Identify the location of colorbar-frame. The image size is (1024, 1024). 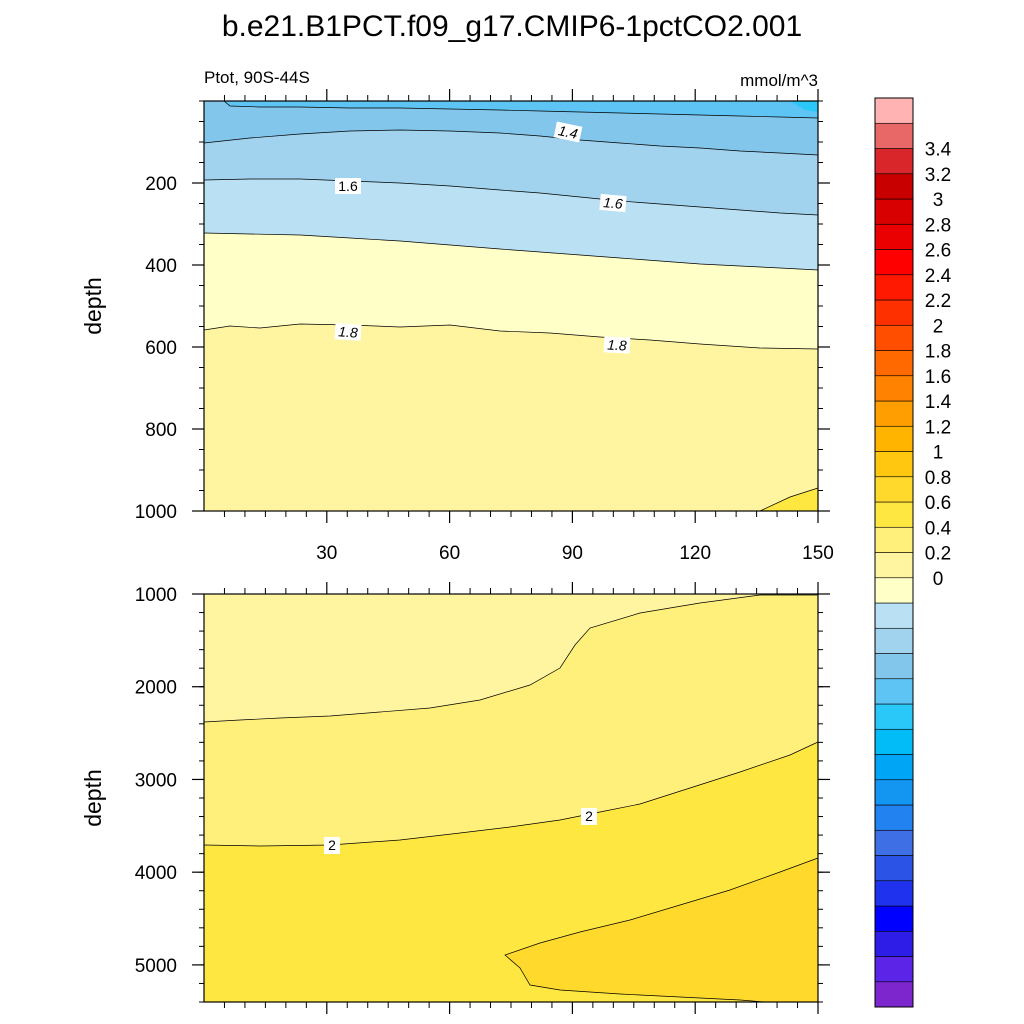
(894, 552).